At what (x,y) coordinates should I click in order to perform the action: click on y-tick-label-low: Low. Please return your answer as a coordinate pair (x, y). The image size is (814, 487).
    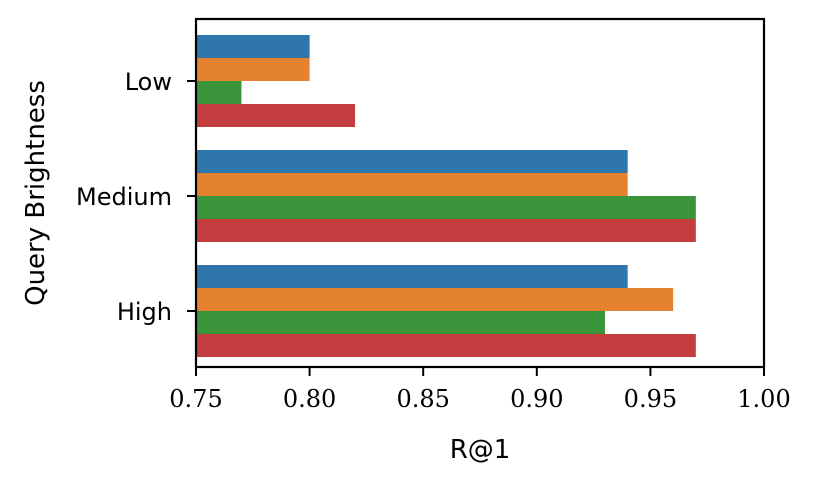
    Looking at the image, I should click on (148, 82).